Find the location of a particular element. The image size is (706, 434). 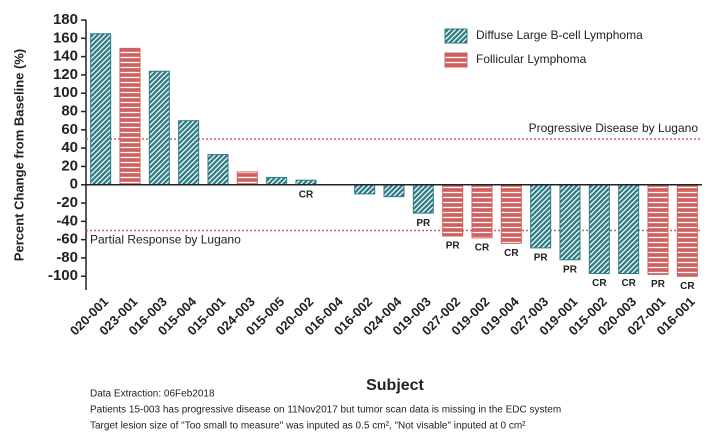

y-tick-label: -40 is located at coordinates (67, 220).